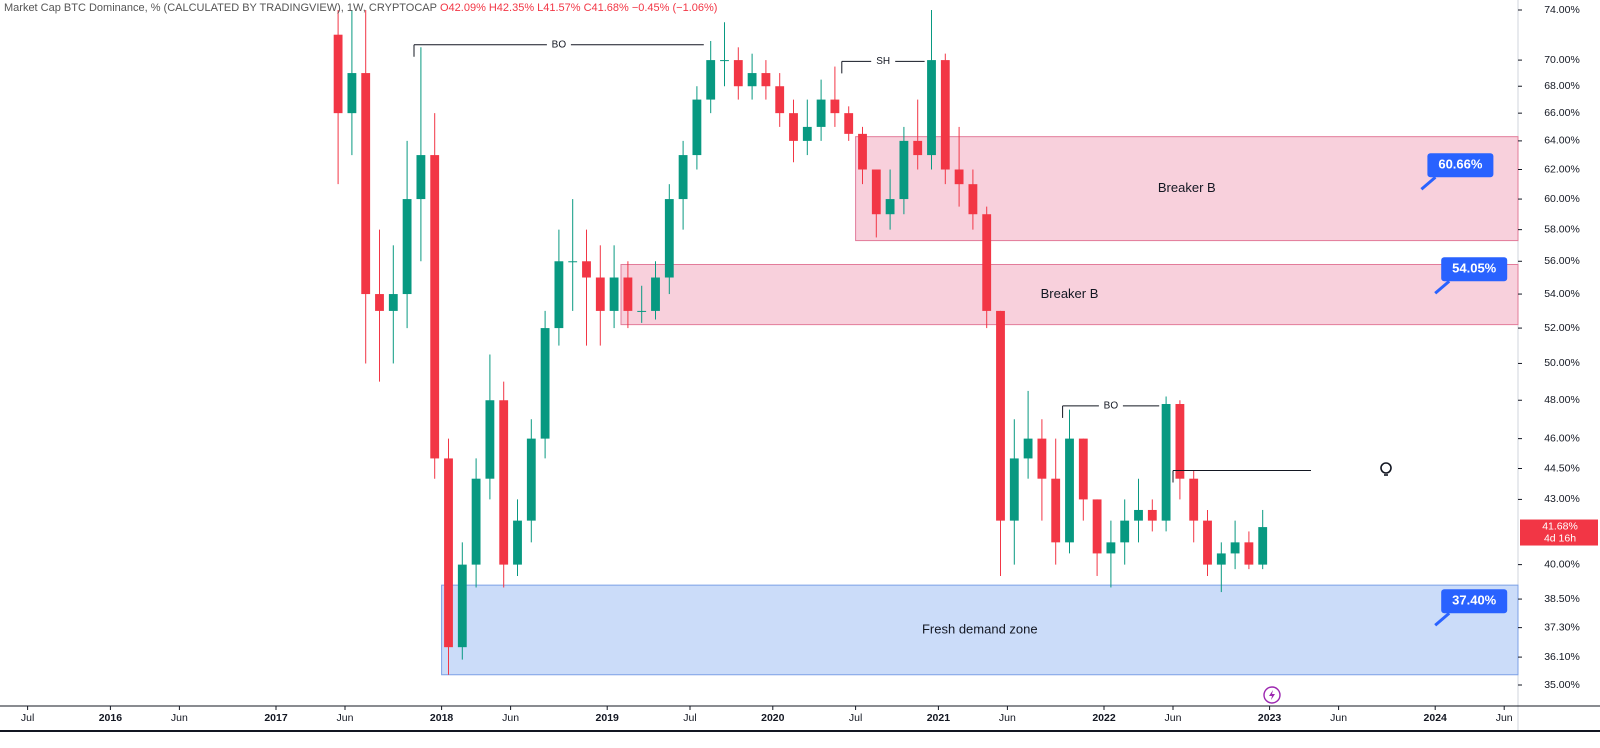 The image size is (1600, 748). I want to click on level-label-bg, so click(558, 44).